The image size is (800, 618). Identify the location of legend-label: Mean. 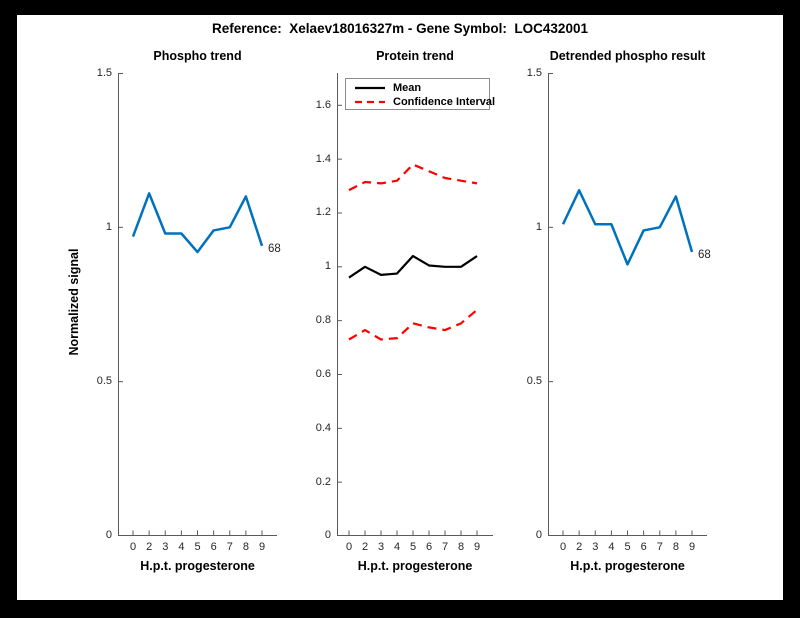
(407, 88).